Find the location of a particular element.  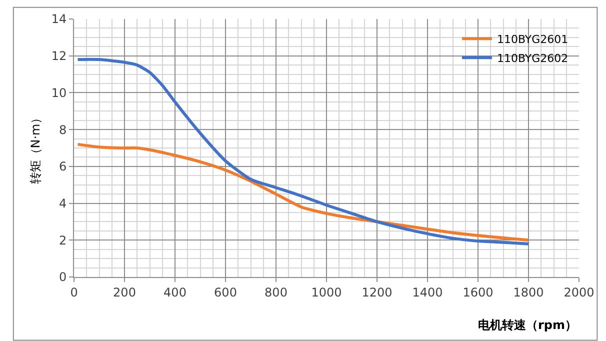

y-tick-label: 10 is located at coordinates (59, 93).